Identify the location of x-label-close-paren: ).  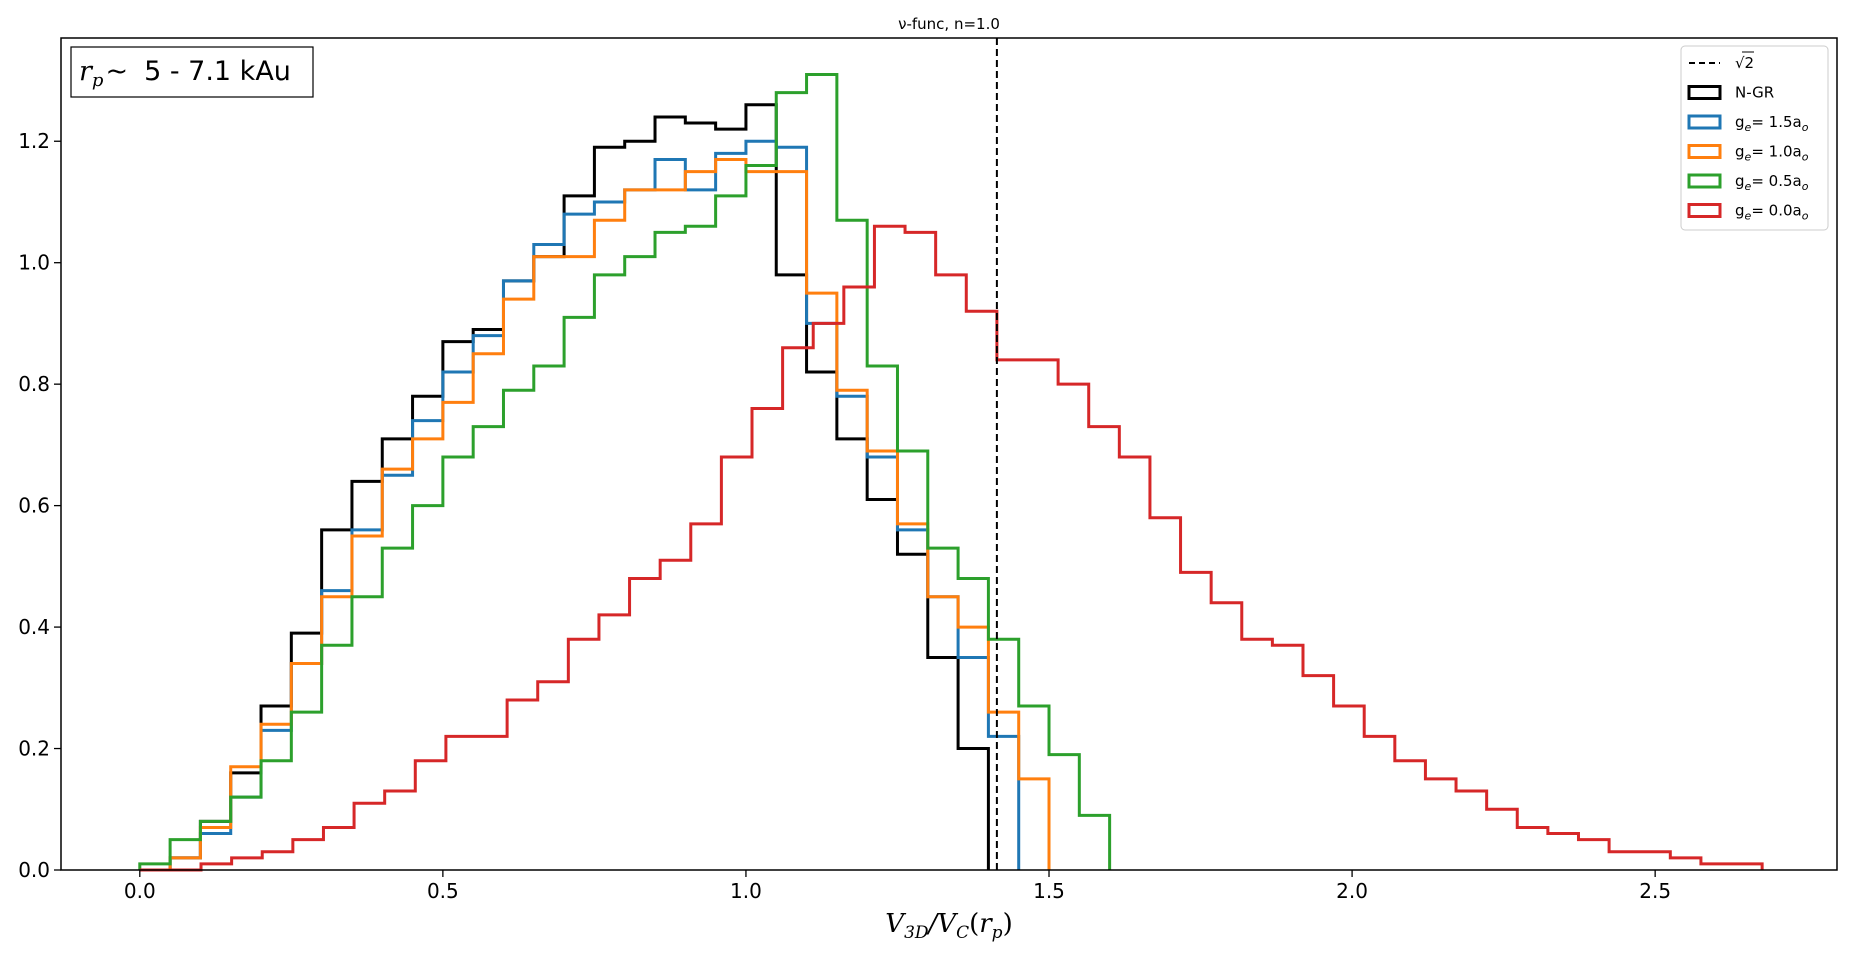
(1008, 924).